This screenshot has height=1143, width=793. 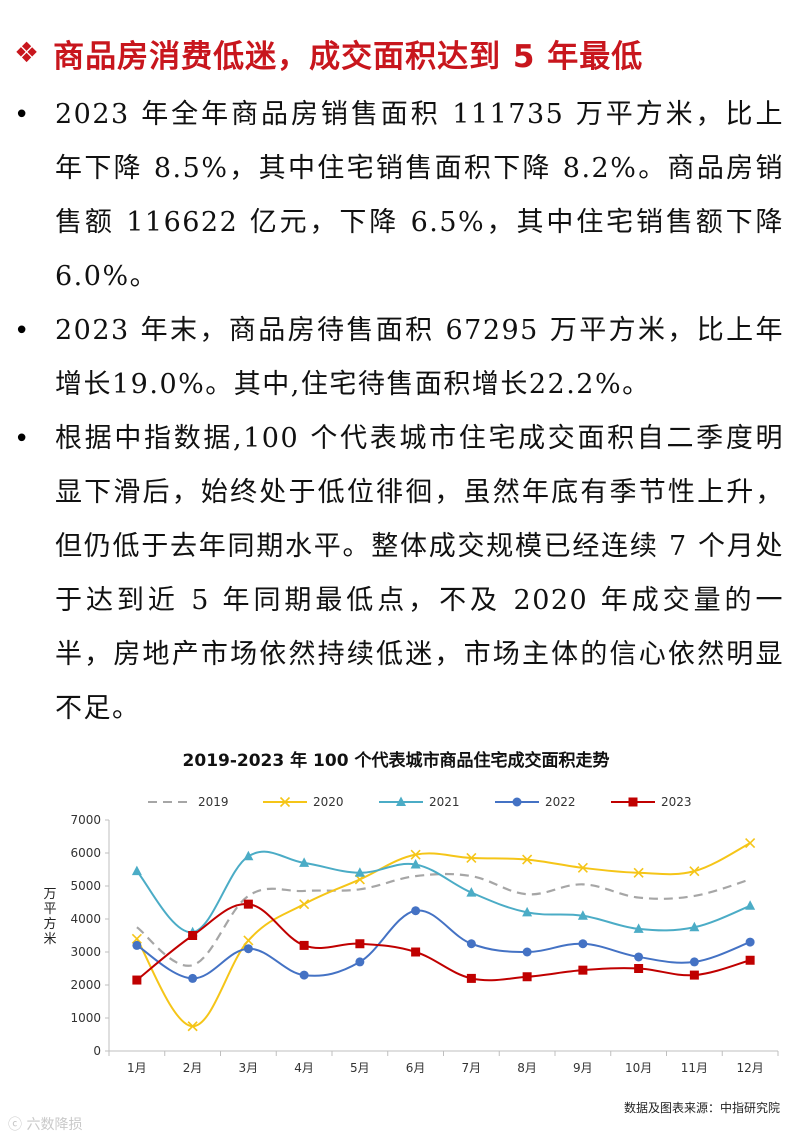 I want to click on series-line-2023, so click(x=443, y=942).